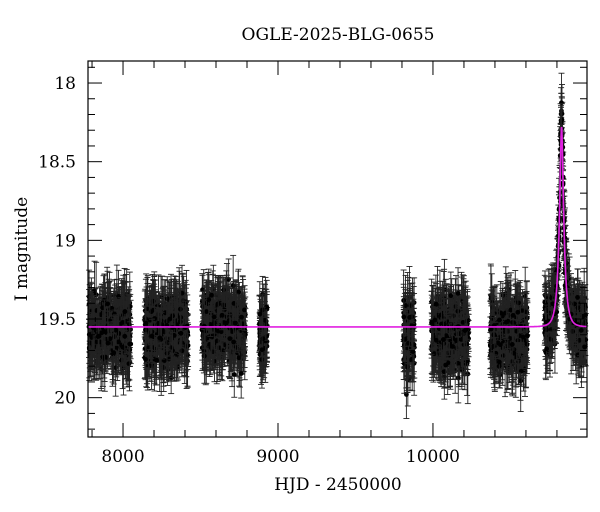  What do you see at coordinates (433, 457) in the screenshot?
I see `x-tick-label: 10000` at bounding box center [433, 457].